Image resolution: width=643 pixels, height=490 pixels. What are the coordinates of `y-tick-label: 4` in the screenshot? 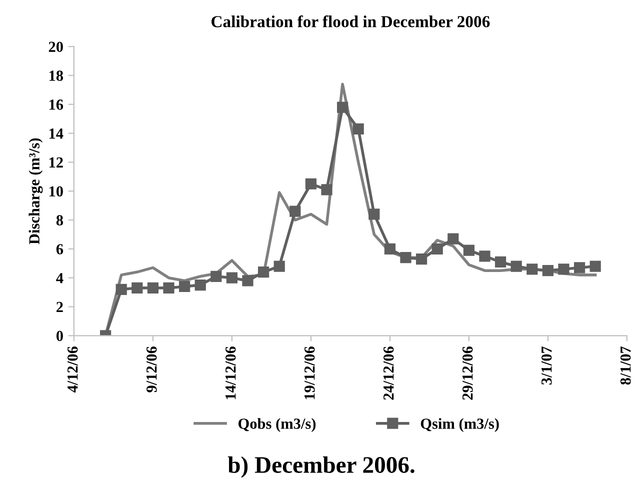 It's located at (60, 278).